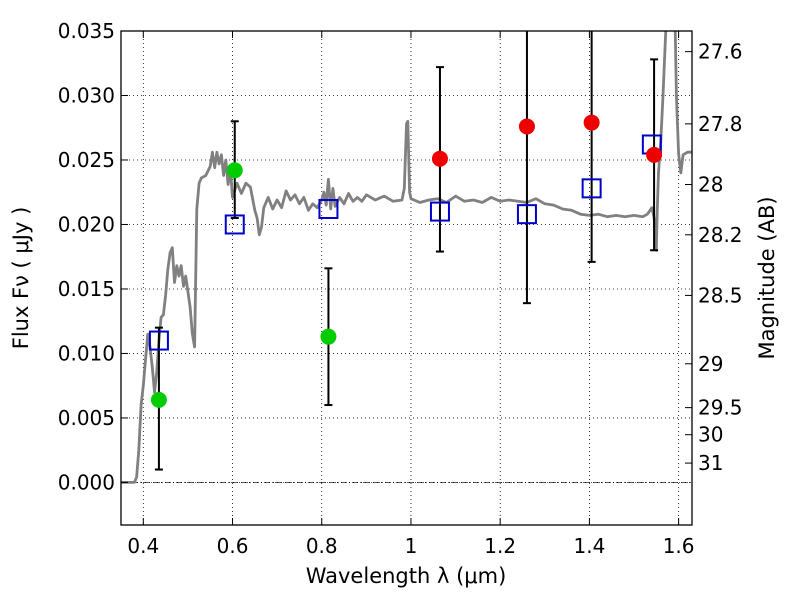 This screenshot has height=600, width=800. What do you see at coordinates (86, 31) in the screenshot?
I see `y-tick-label: 0.035` at bounding box center [86, 31].